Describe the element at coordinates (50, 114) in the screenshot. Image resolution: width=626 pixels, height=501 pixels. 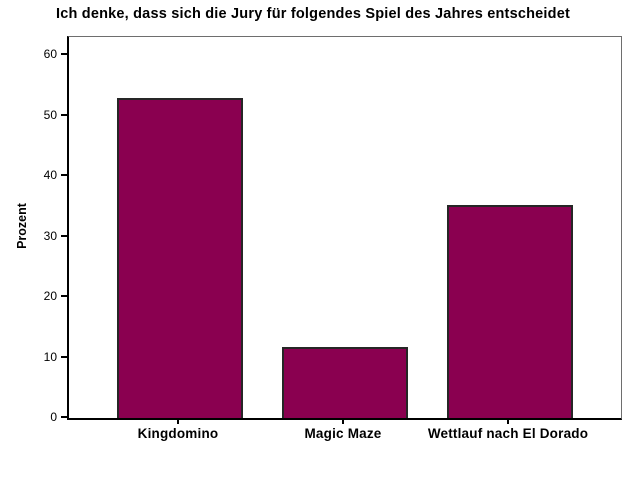
I see `y-tick-label: 50` at that location.